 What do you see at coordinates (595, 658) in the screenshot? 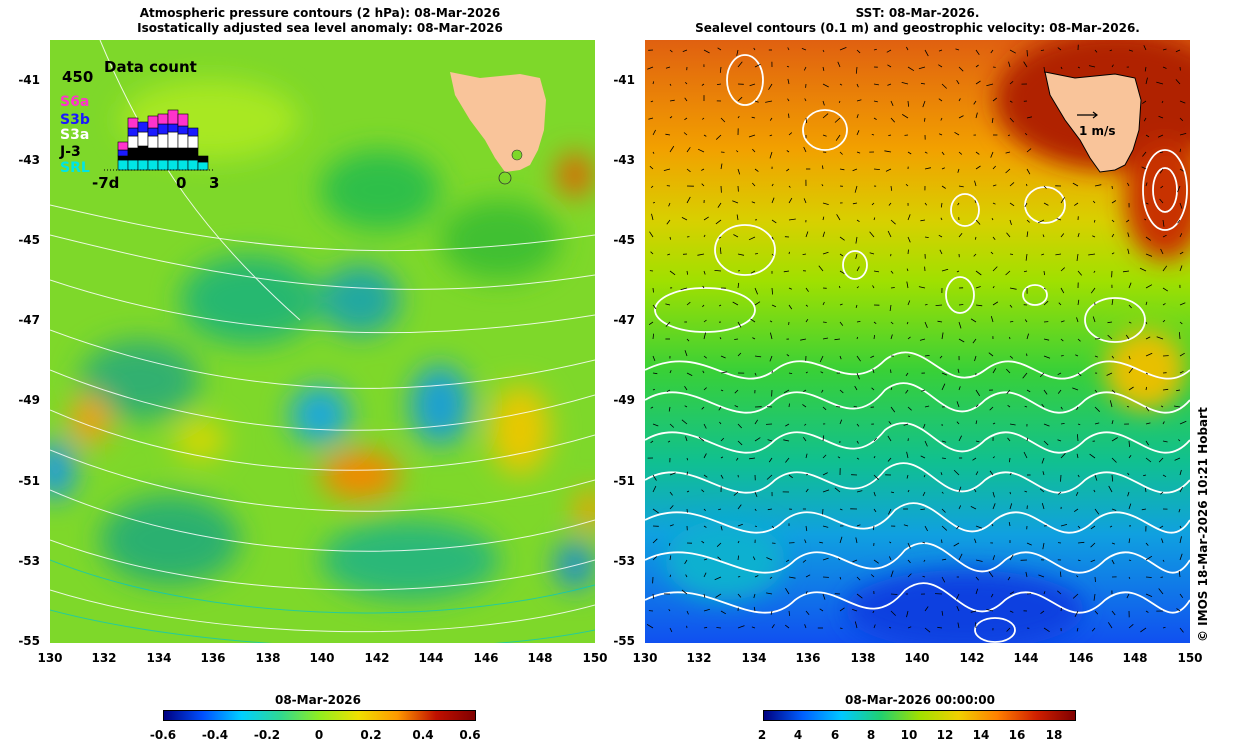
I see `left-xtick: 150` at bounding box center [595, 658].